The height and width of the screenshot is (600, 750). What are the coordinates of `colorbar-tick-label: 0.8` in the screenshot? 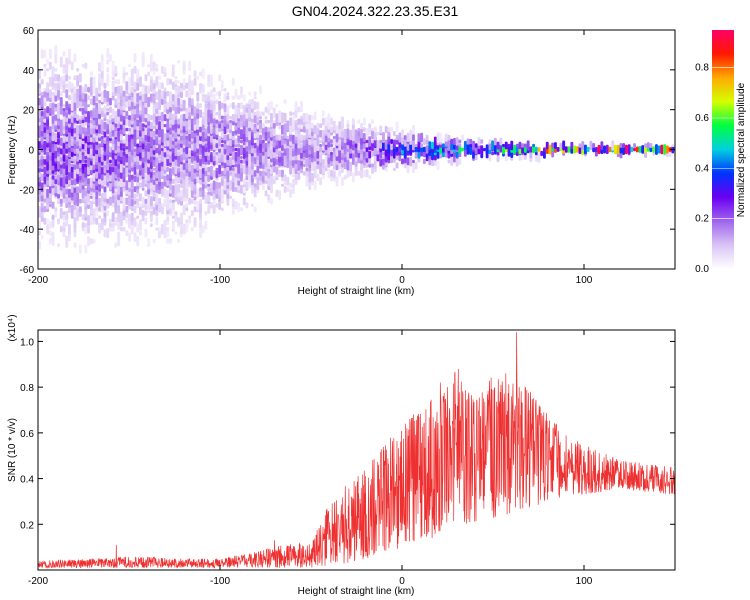 It's located at (702, 68).